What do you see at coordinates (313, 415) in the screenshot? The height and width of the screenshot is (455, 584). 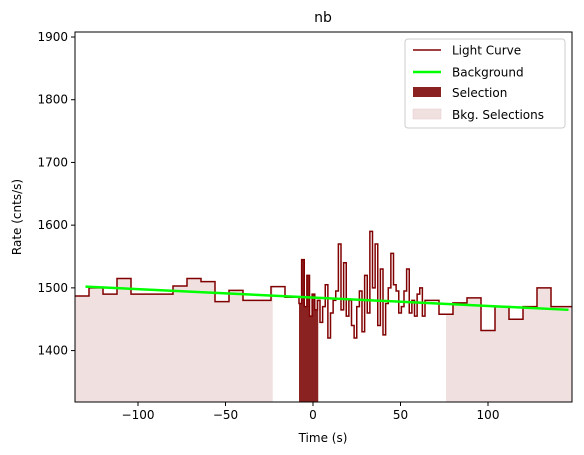 I see `x-tick-label: 0` at bounding box center [313, 415].